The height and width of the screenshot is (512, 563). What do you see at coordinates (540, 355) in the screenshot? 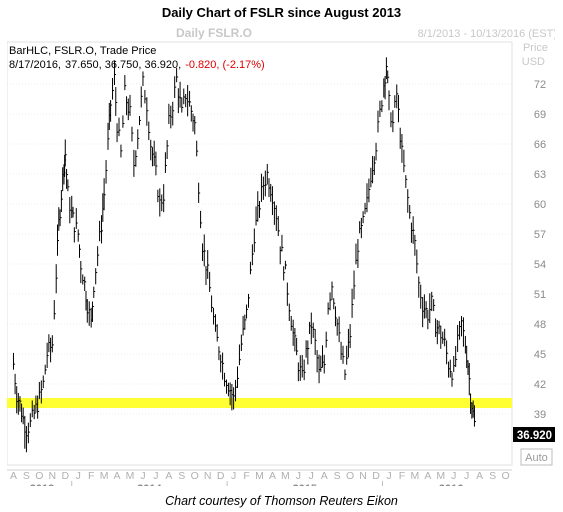
I see `y-tick-label: 45` at bounding box center [540, 355].